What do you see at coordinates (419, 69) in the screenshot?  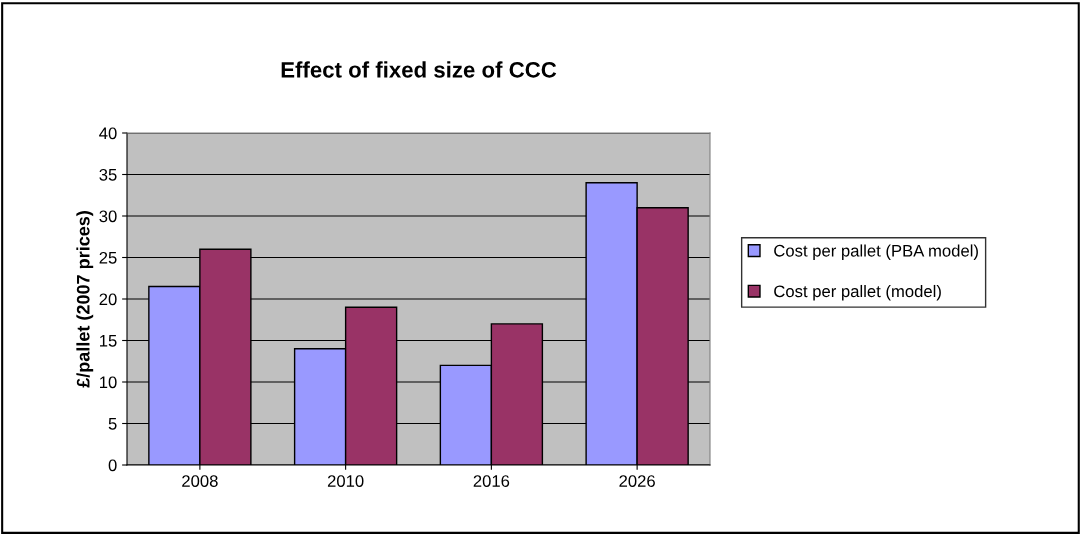 I see `chart-title: Effect of fixed size of CCC` at bounding box center [419, 69].